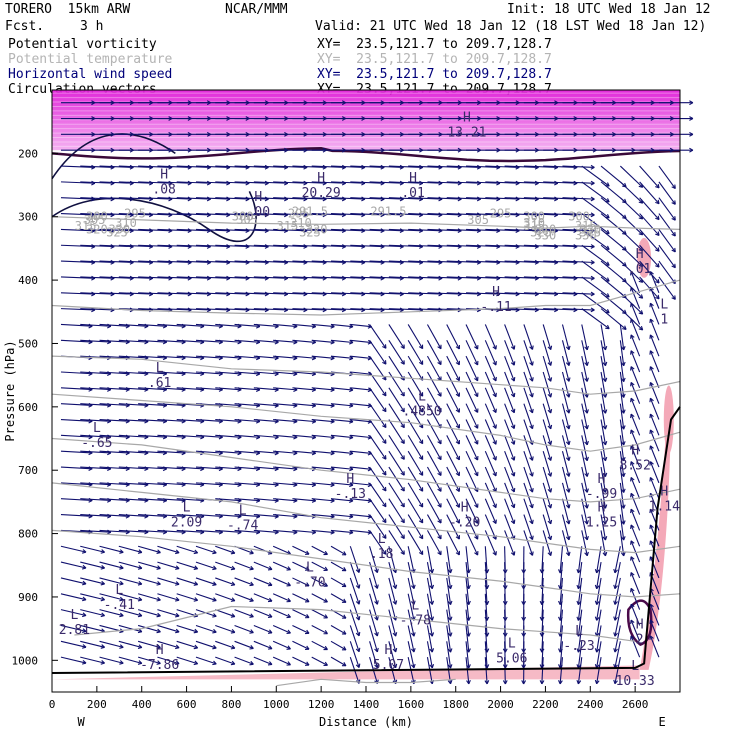 The image size is (740, 740). I want to click on pv-contour-line, so click(113, 156).